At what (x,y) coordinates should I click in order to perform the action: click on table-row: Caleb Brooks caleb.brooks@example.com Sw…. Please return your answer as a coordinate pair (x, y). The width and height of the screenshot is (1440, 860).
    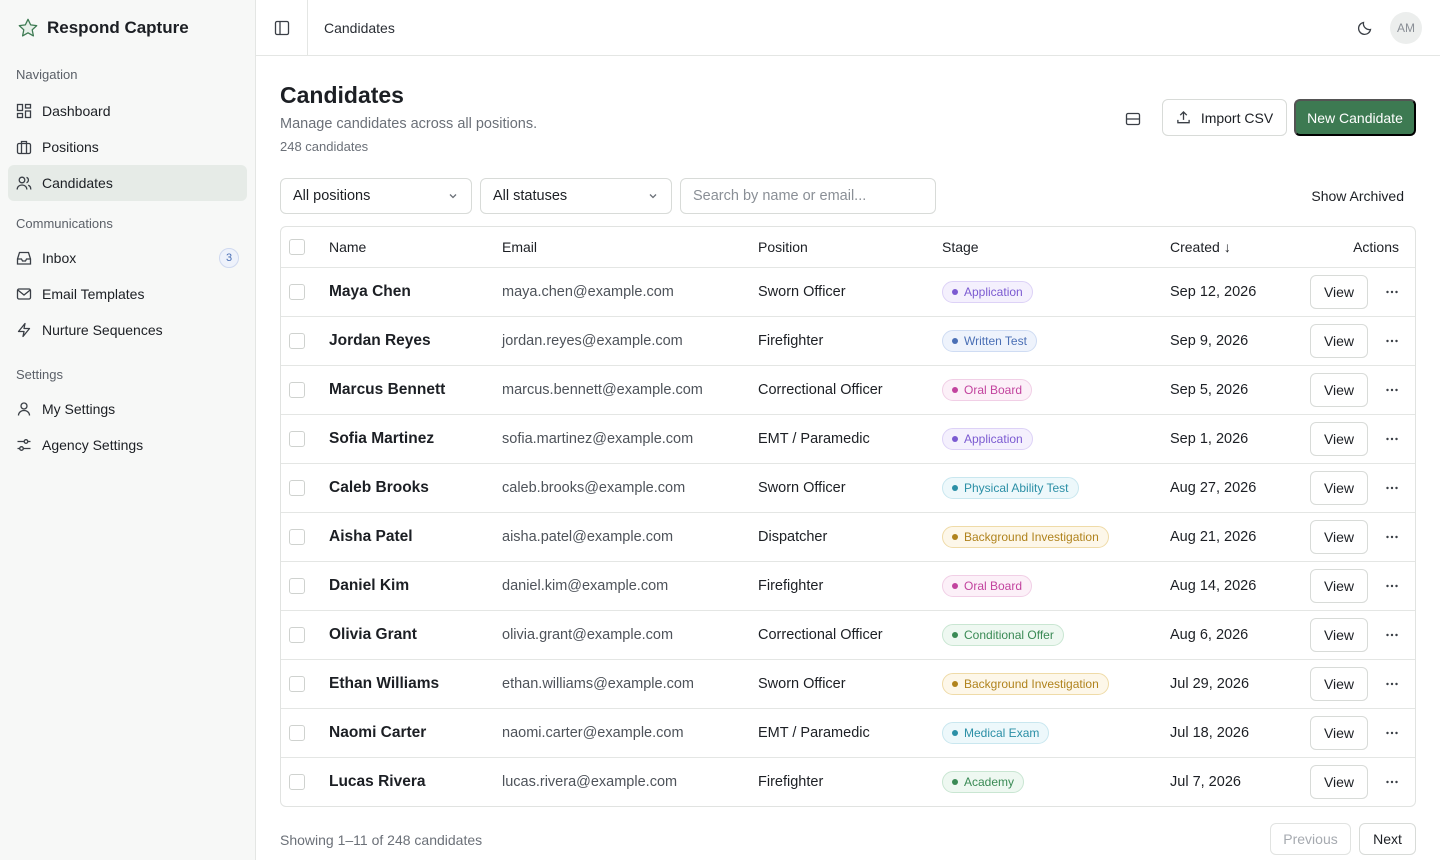
    Looking at the image, I should click on (848, 487).